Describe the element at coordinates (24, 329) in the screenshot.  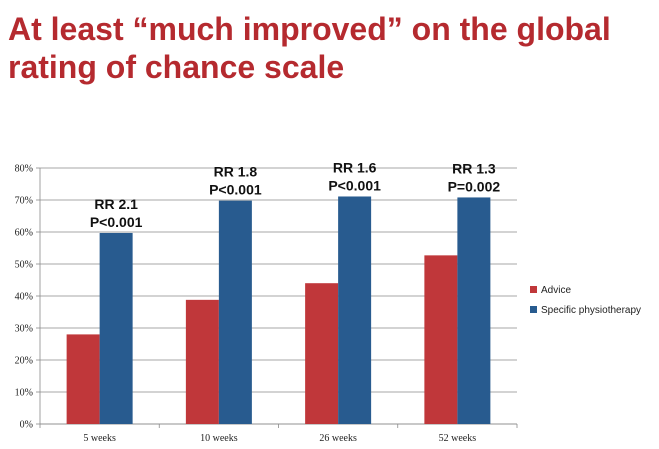
I see `y-tick-label: 30%` at that location.